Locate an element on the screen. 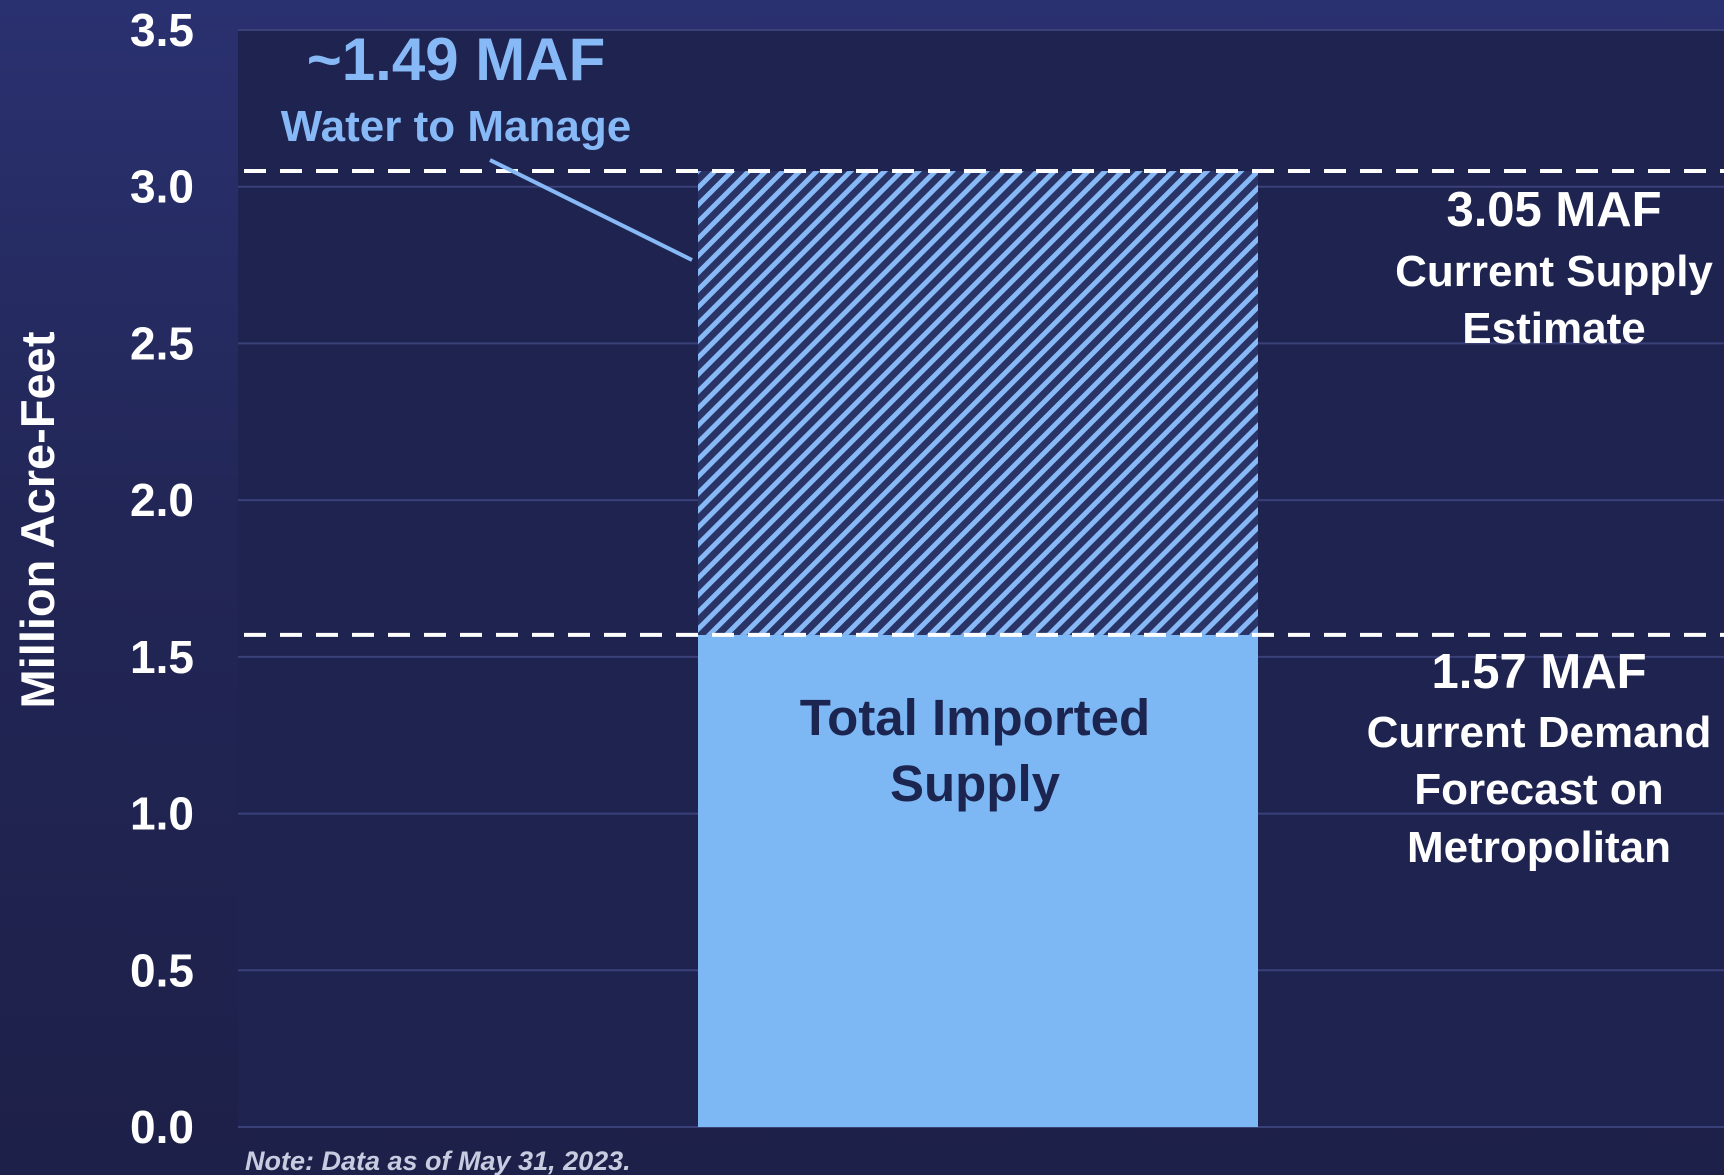 The image size is (1724, 1175). bar-water-to-manage is located at coordinates (978, 403).